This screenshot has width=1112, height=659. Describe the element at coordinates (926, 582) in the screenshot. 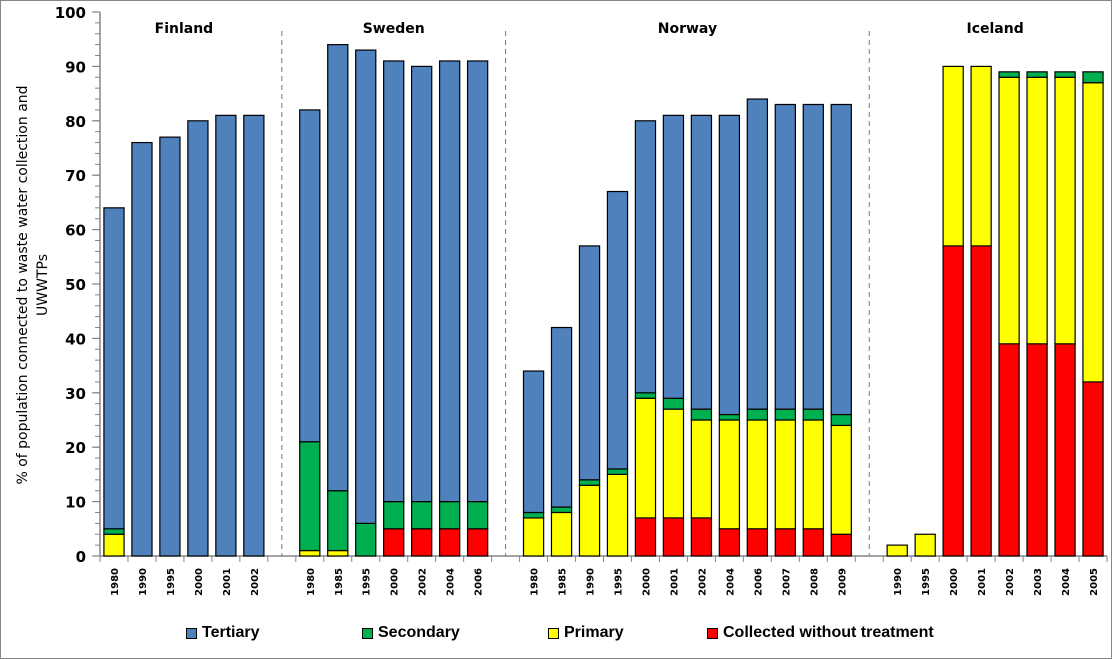

I see `x-category-label: 1995` at that location.